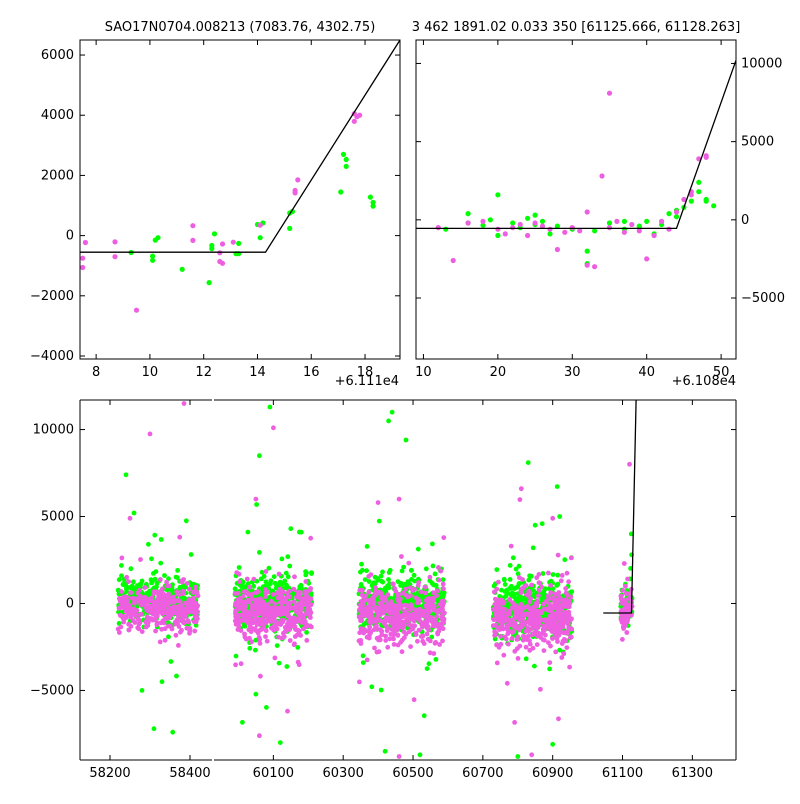  What do you see at coordinates (150, 372) in the screenshot?
I see `x-tick-label: 10` at bounding box center [150, 372].